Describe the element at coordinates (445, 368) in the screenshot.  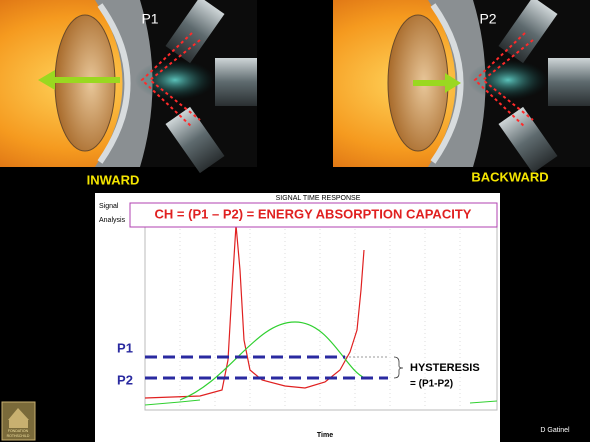
I see `annotation: HYSTERESIS` at that location.